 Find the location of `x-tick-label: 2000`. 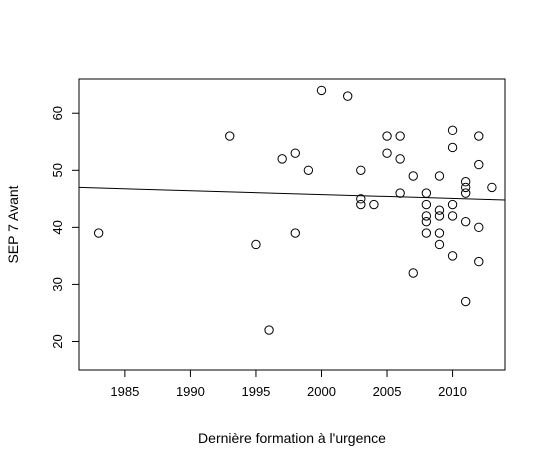

x-tick-label: 2000 is located at coordinates (321, 391).